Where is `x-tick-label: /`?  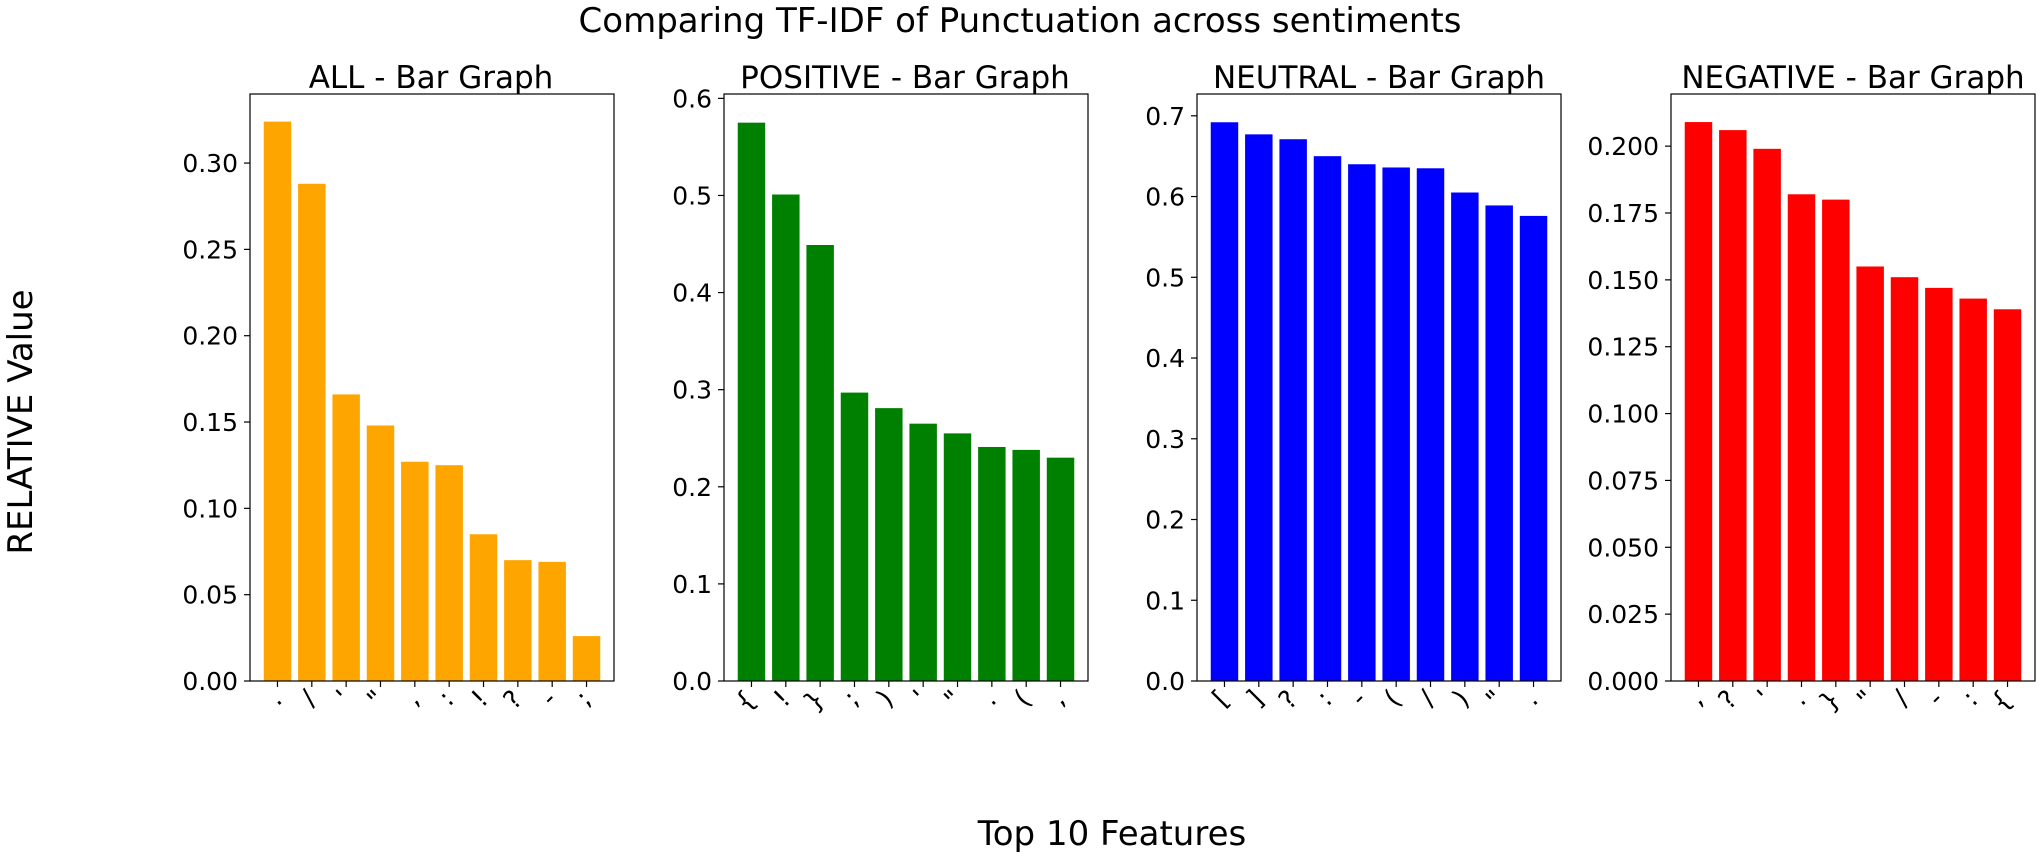
x-tick-label: / is located at coordinates (1428, 699).